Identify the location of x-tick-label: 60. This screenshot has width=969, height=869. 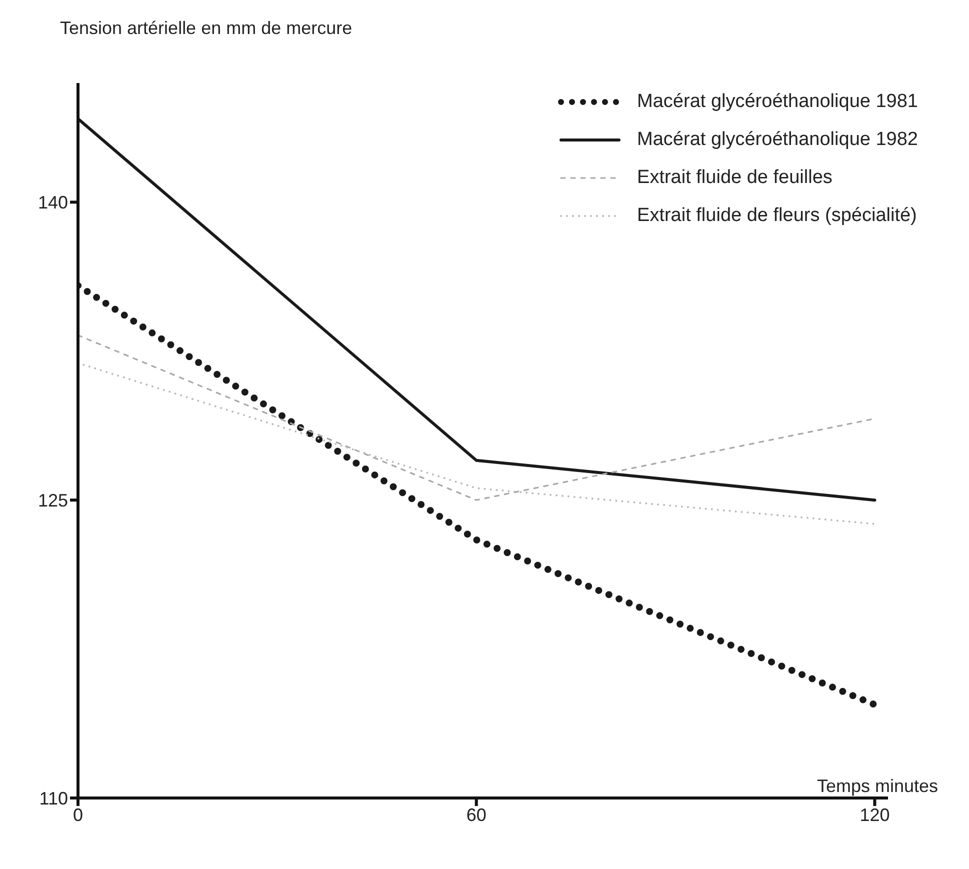
(476, 814).